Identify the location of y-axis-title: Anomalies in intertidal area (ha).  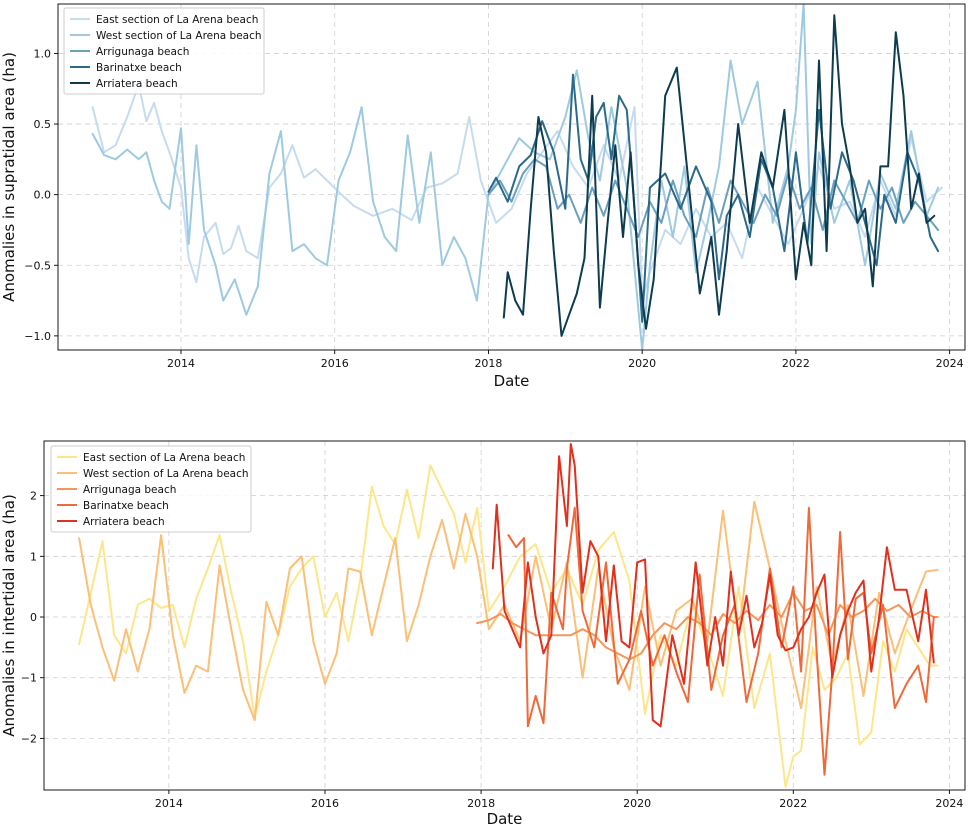
(9, 615).